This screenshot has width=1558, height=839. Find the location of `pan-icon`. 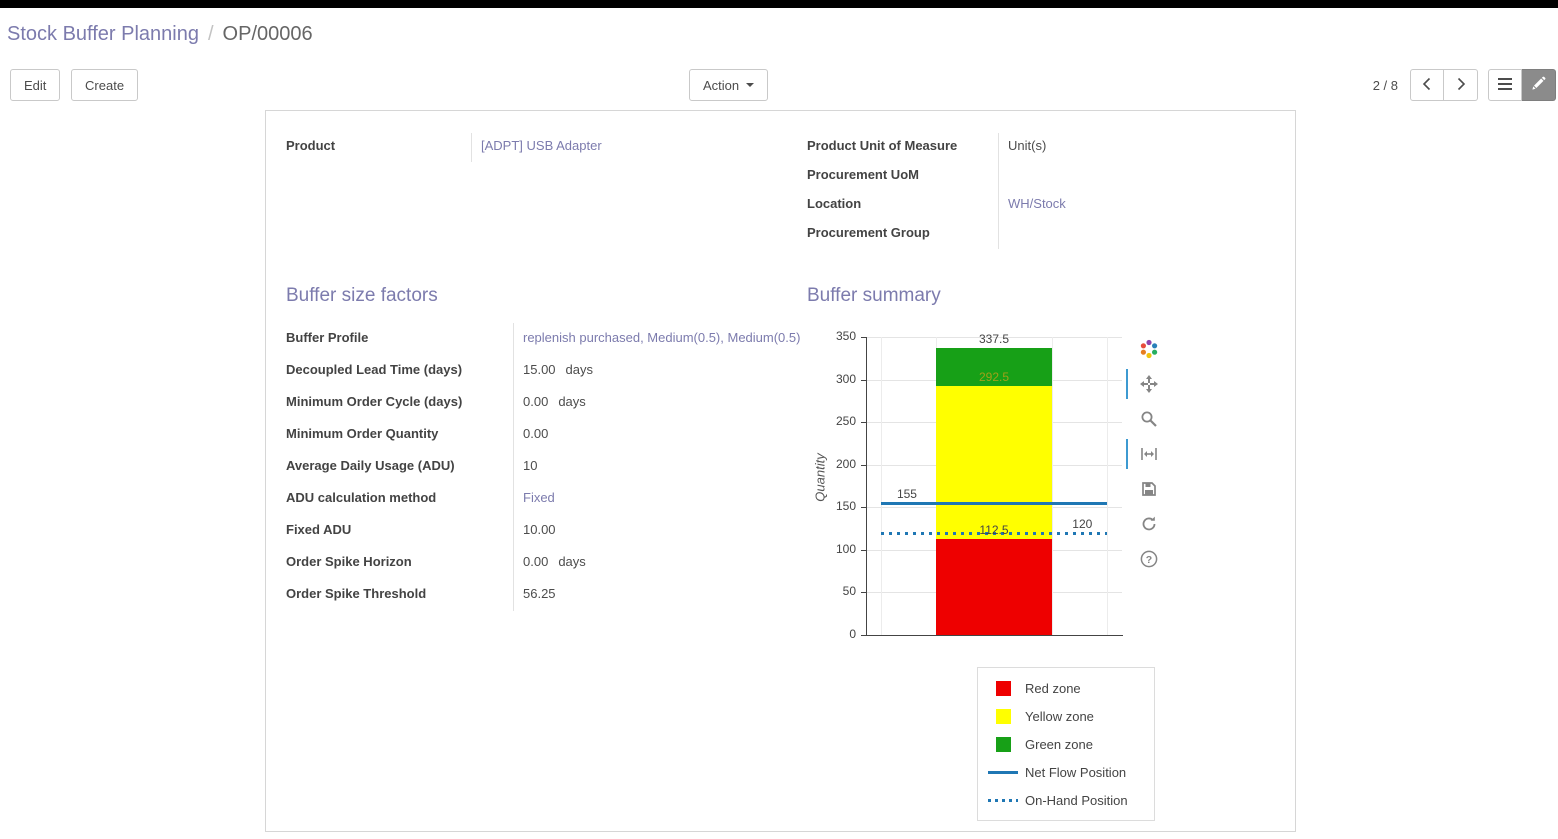

pan-icon is located at coordinates (1142, 384).